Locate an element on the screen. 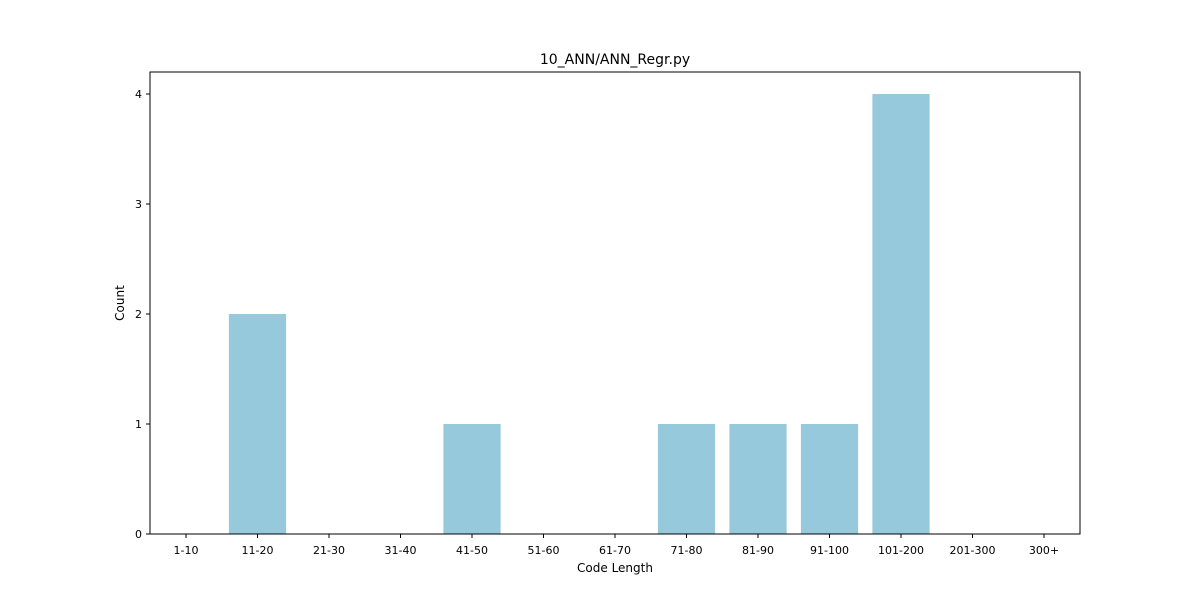  y-tick-label: 3 is located at coordinates (138, 204).